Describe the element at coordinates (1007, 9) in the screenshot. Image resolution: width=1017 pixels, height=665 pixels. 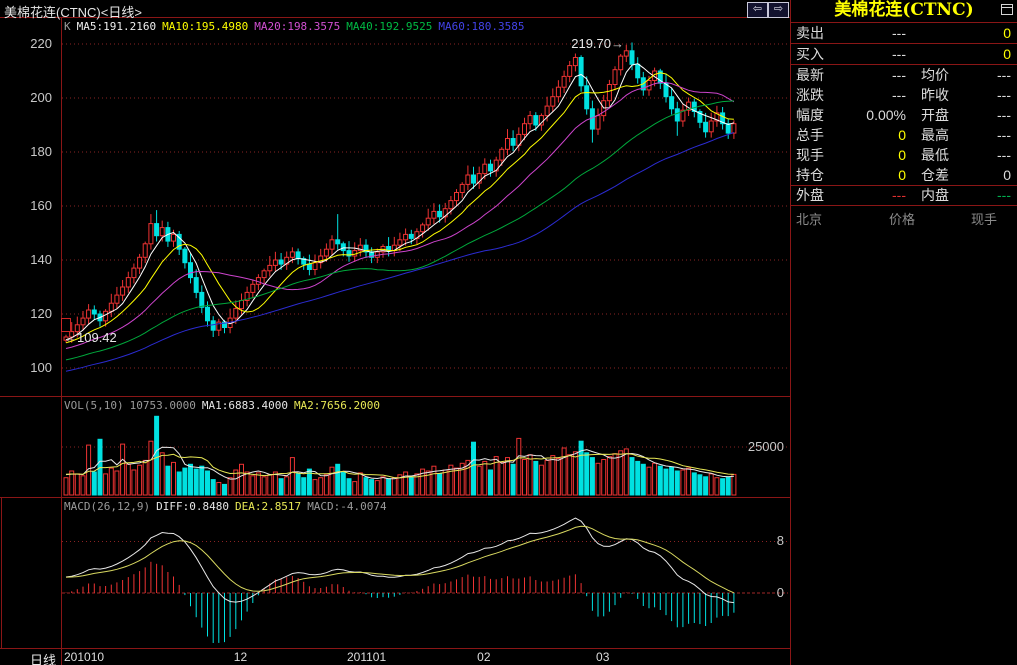
I see `maximize-icon` at that location.